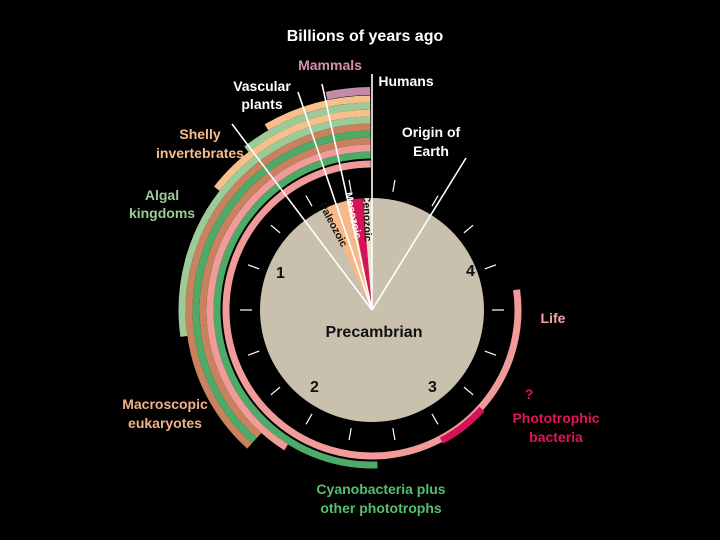  Describe the element at coordinates (555, 418) in the screenshot. I see `label-phototrophic-line1: Phototrophic` at that location.